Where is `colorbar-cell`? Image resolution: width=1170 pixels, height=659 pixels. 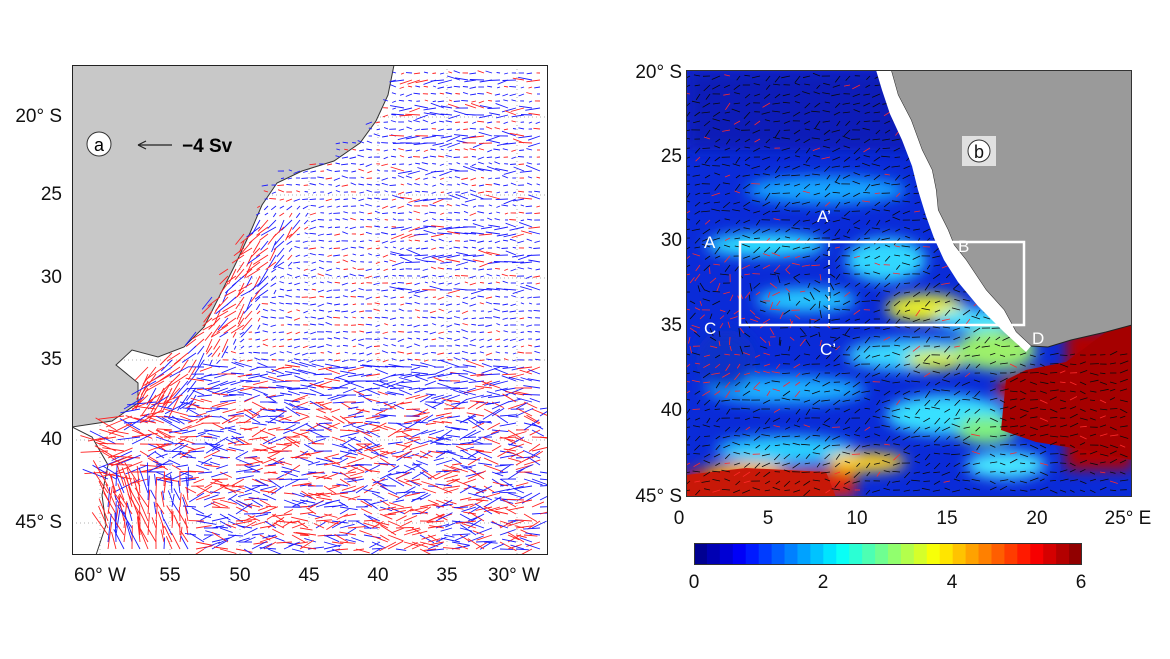
colorbar-cell is located at coordinates (778, 554).